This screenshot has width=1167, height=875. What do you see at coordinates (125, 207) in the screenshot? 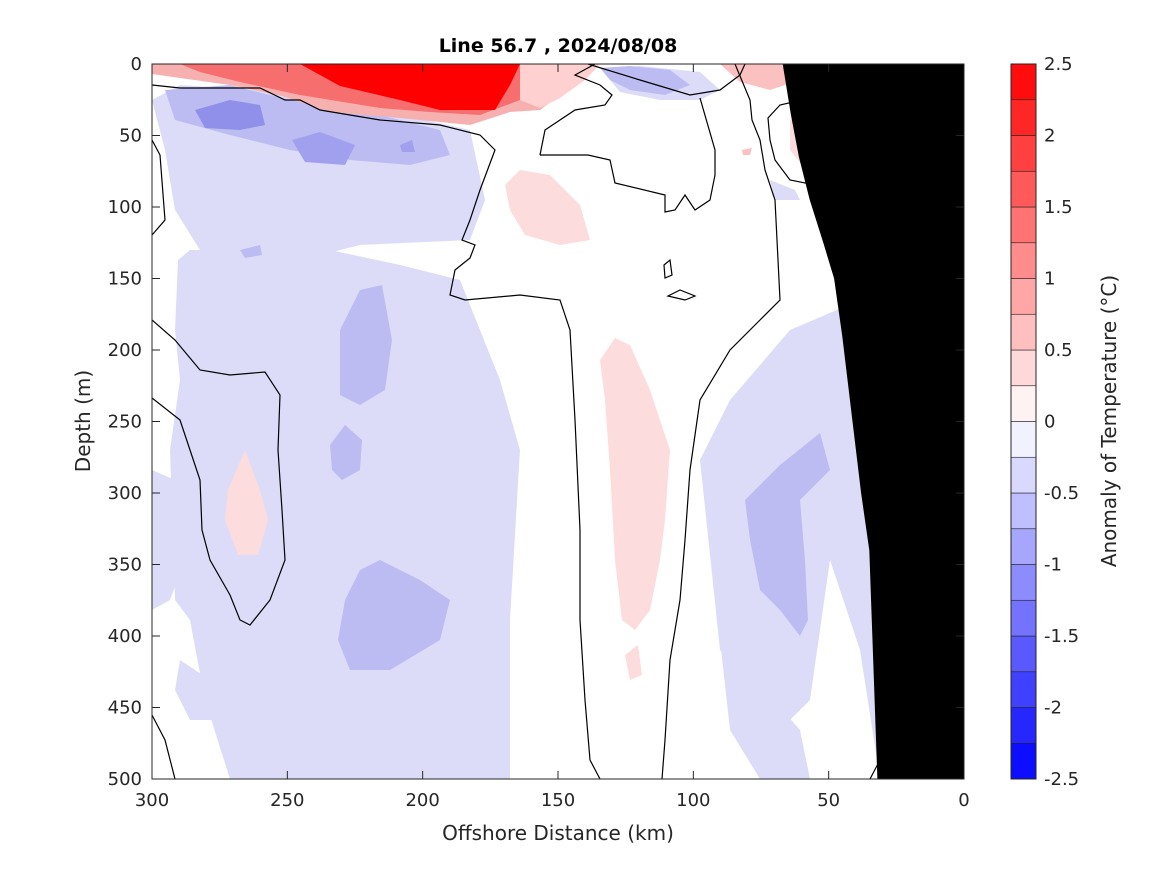
I see `y-tick-label: 100` at bounding box center [125, 207].